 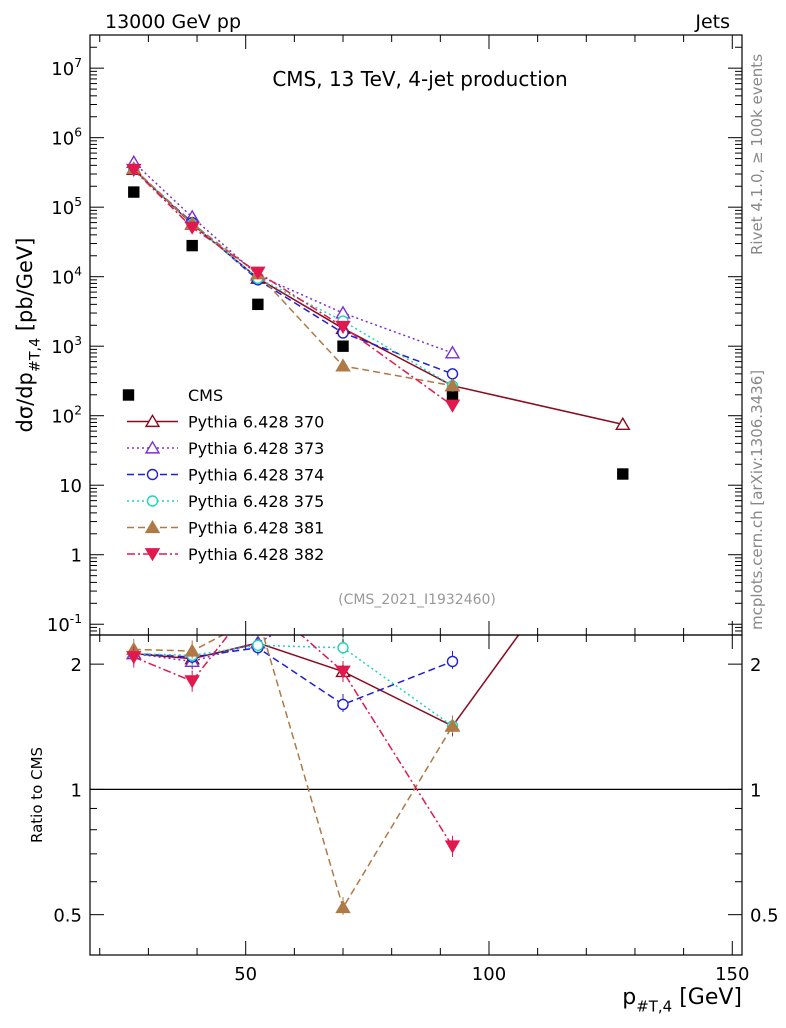 I want to click on y-tick-label: 10⁶, so click(x=66, y=138).